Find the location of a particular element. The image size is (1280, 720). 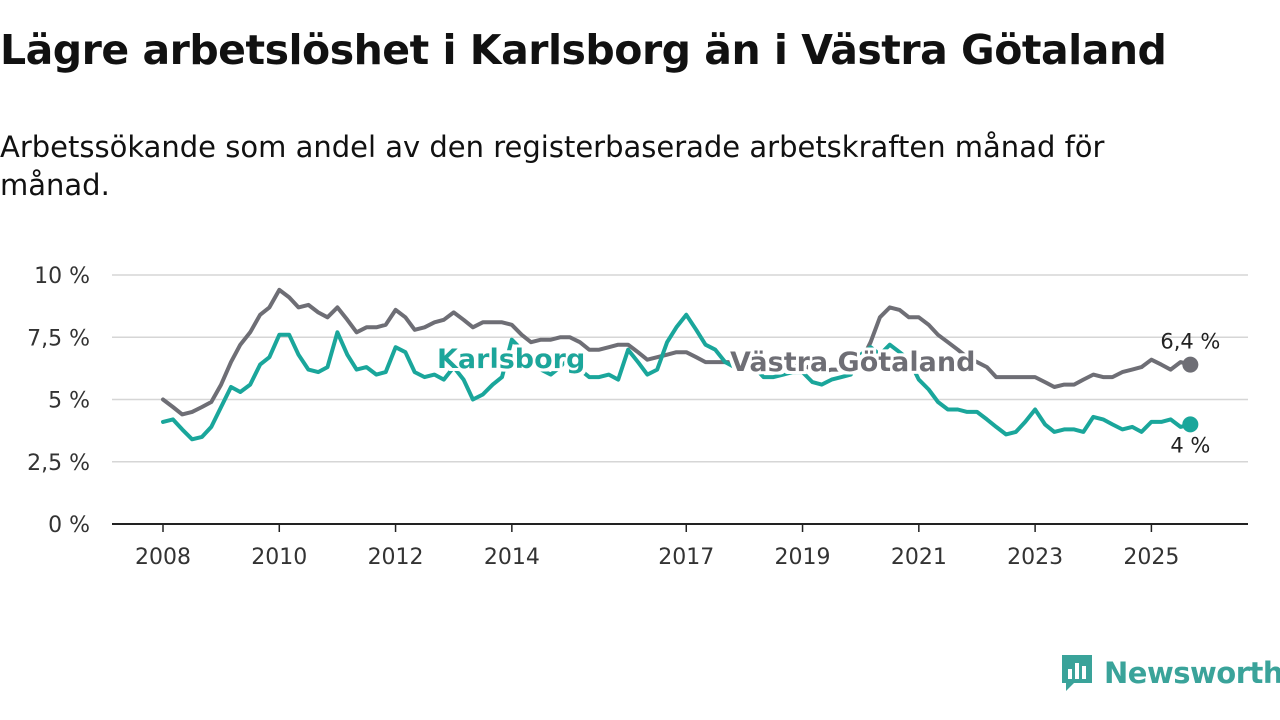

x-tick-label: 2017 is located at coordinates (686, 557).